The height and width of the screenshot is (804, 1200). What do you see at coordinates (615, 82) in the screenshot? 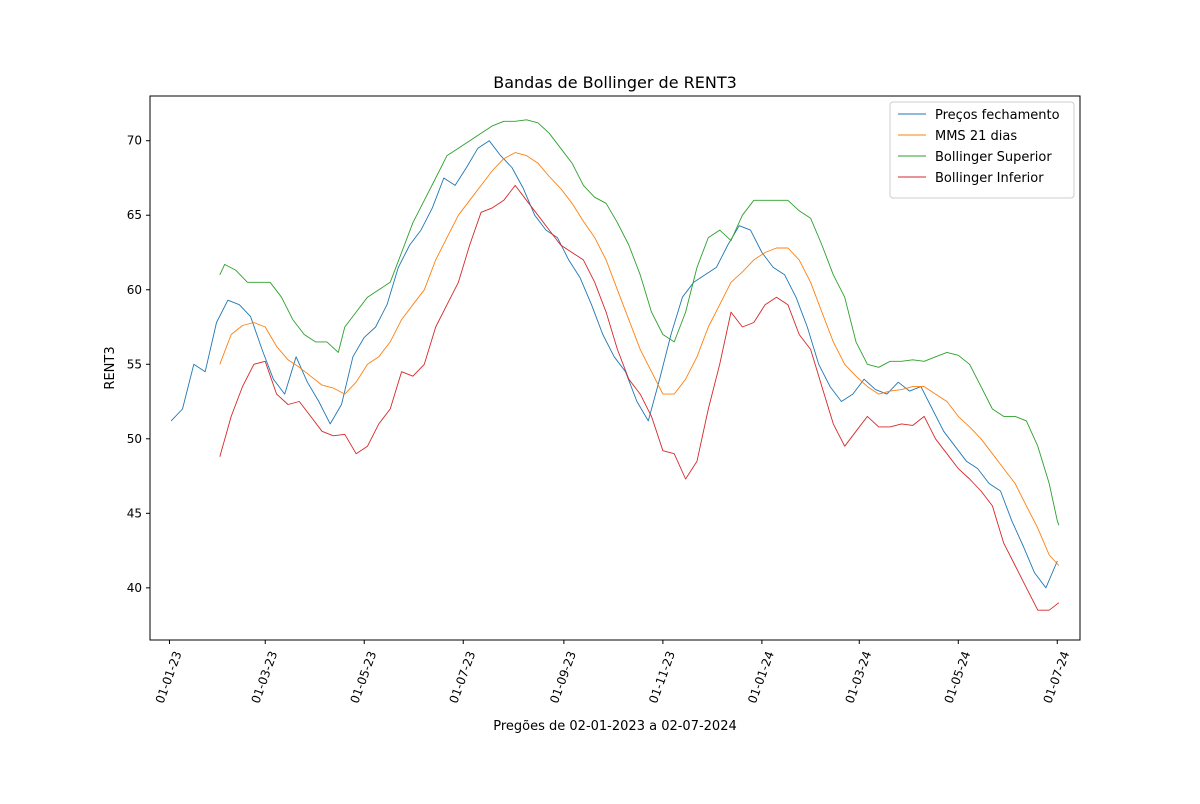
I see `chart-title: Bandas de Bollinger de RENT3` at bounding box center [615, 82].